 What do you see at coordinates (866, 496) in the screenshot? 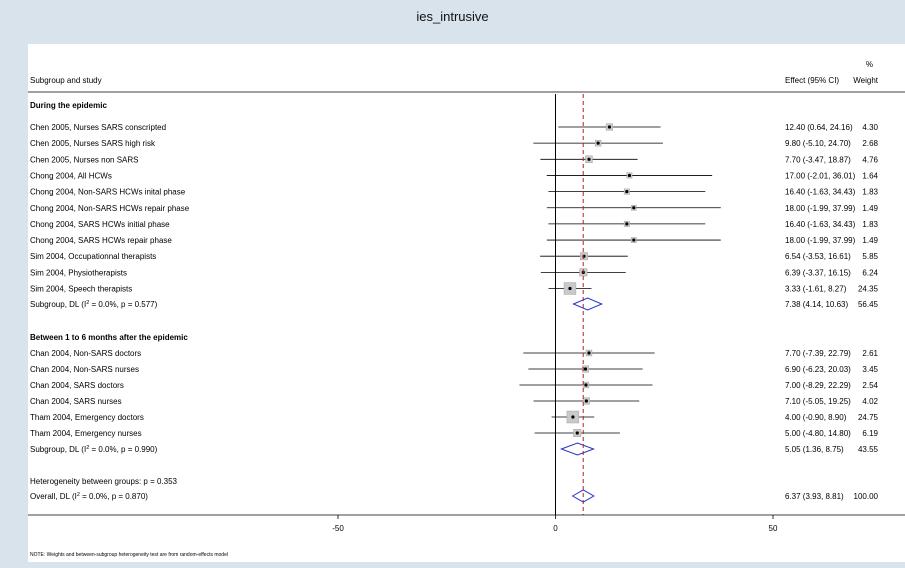
I see `overall-weight: 100.00` at bounding box center [866, 496].